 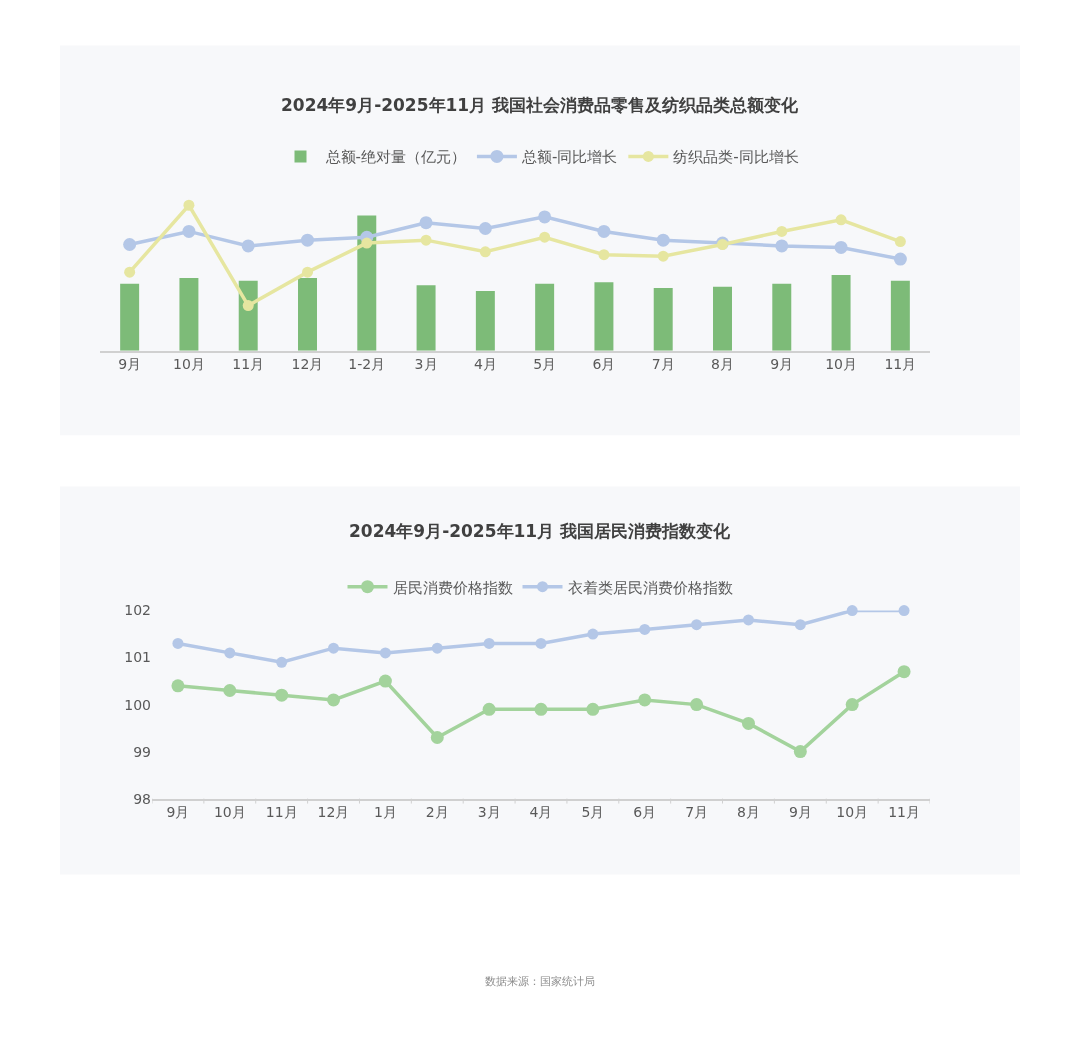 What do you see at coordinates (650, 587) in the screenshot?
I see `legend-label: 衣着类居民消费价格指数` at bounding box center [650, 587].